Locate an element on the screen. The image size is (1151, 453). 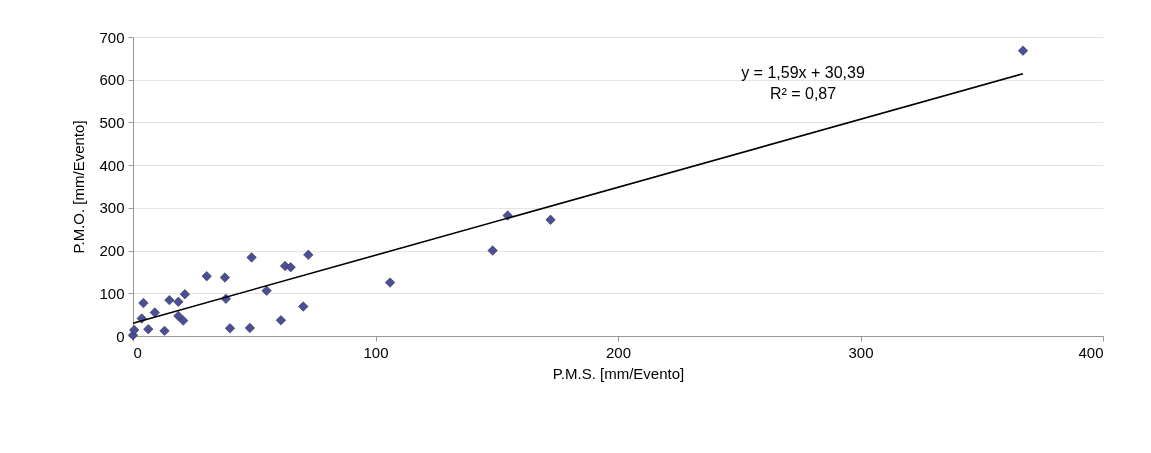
y-tick-label: 500 is located at coordinates (112, 122).